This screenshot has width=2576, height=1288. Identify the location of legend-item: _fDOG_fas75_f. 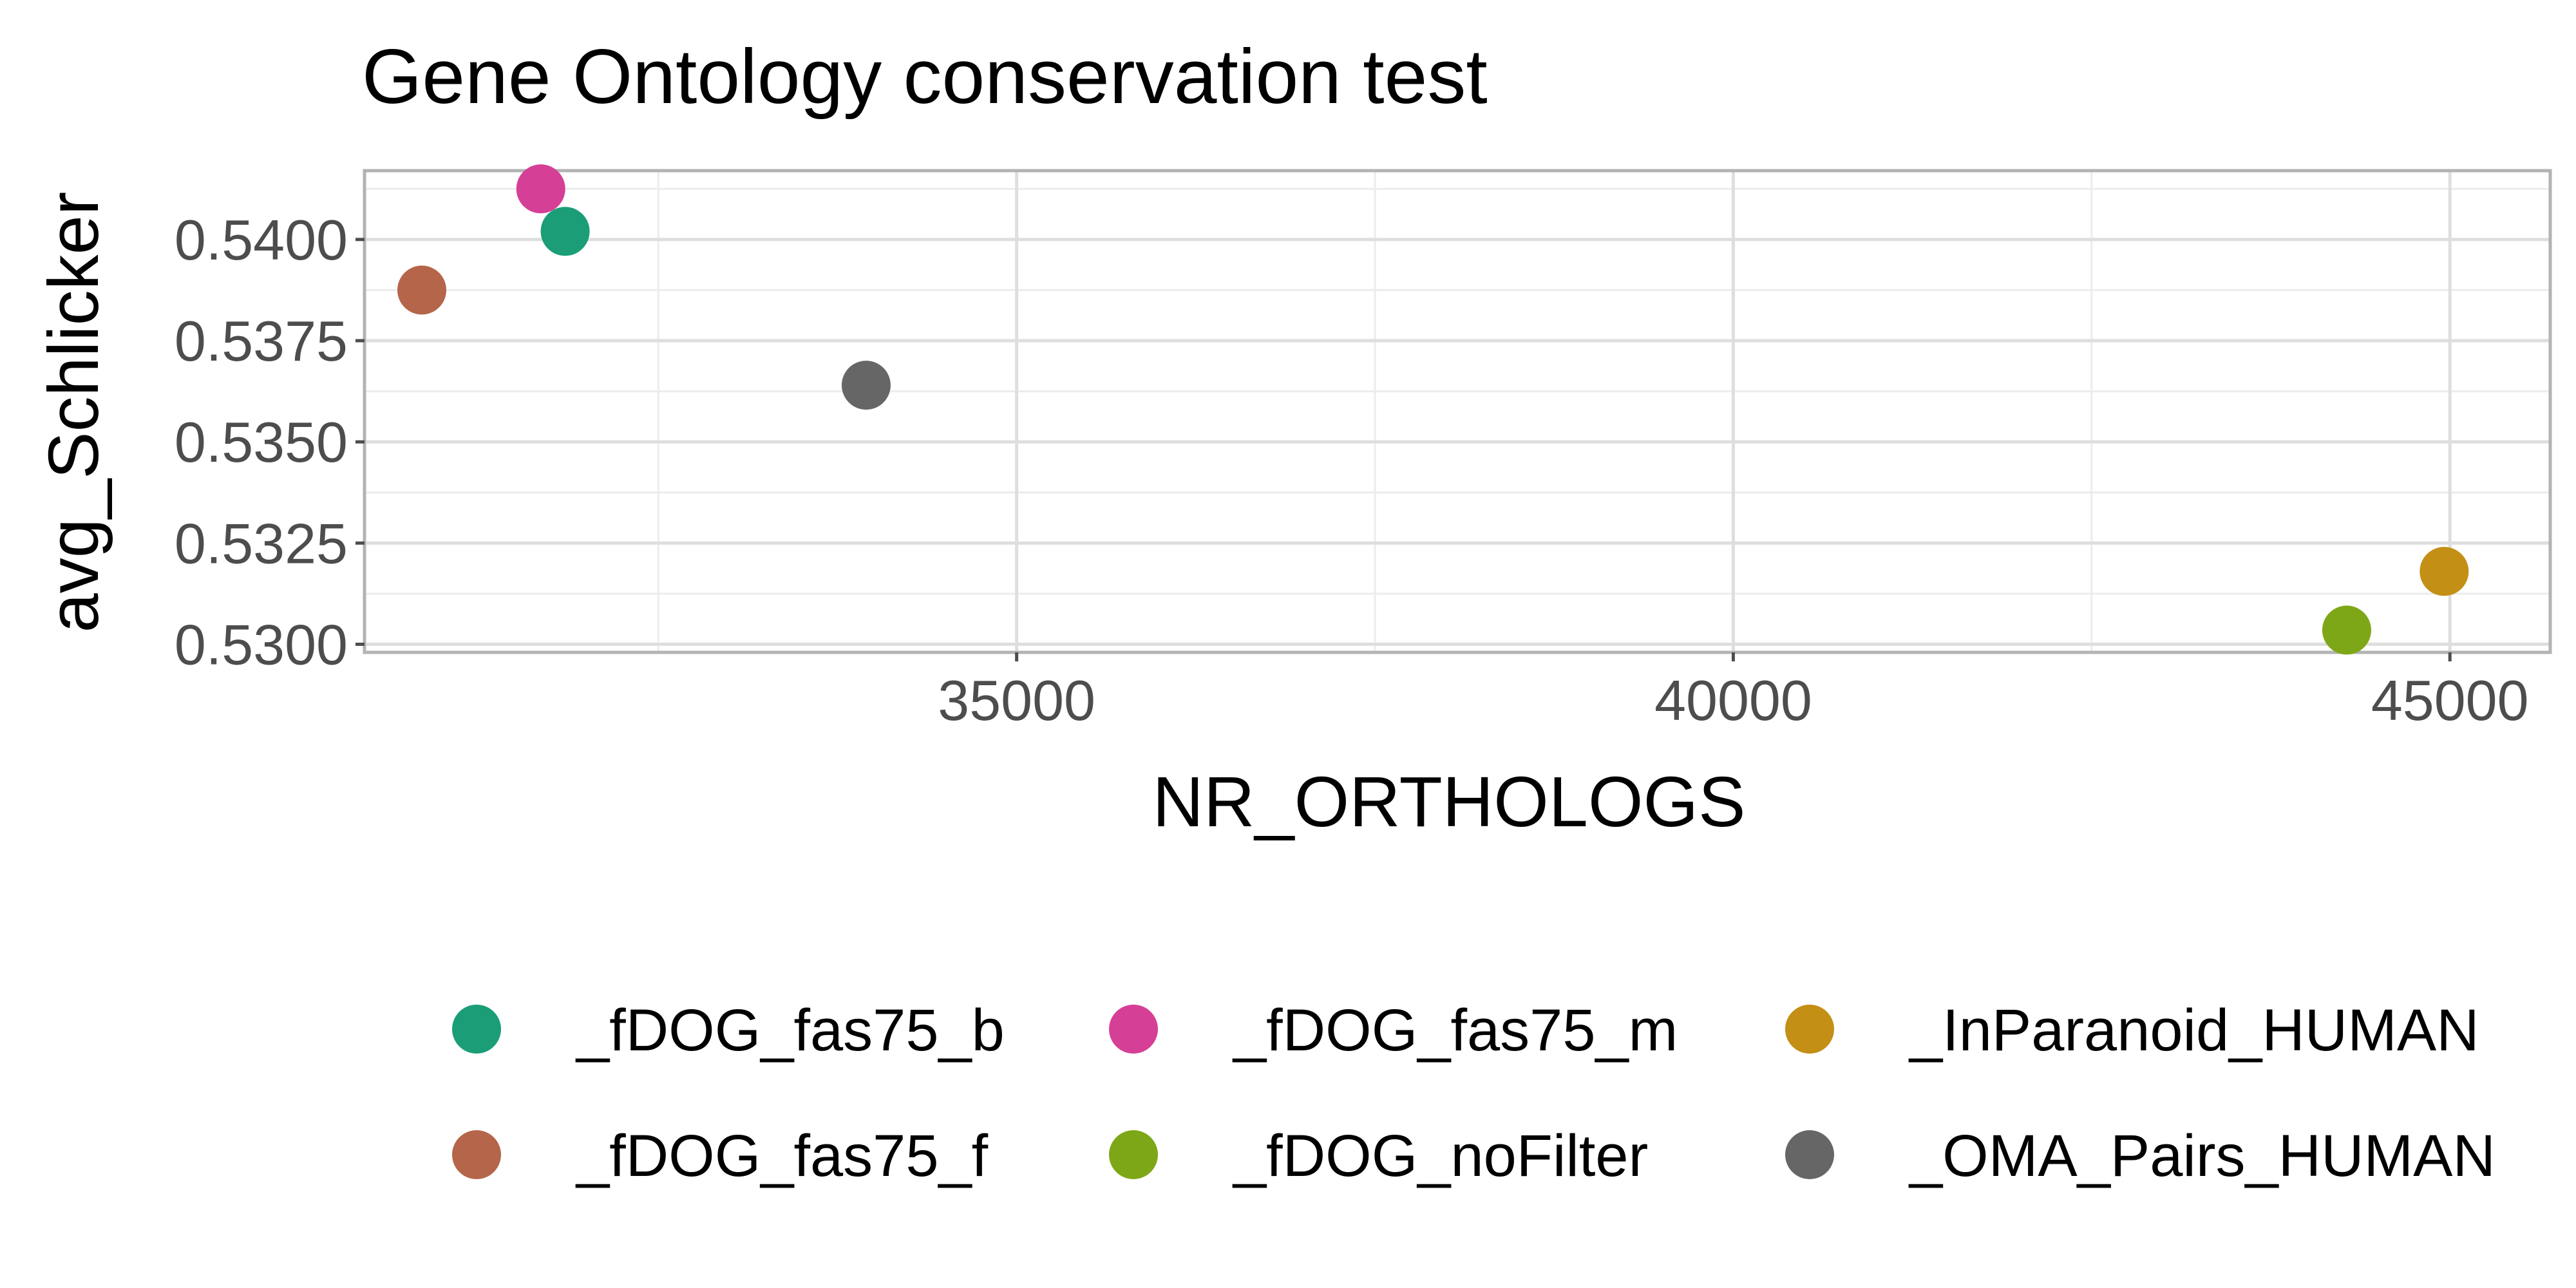
(720, 1156).